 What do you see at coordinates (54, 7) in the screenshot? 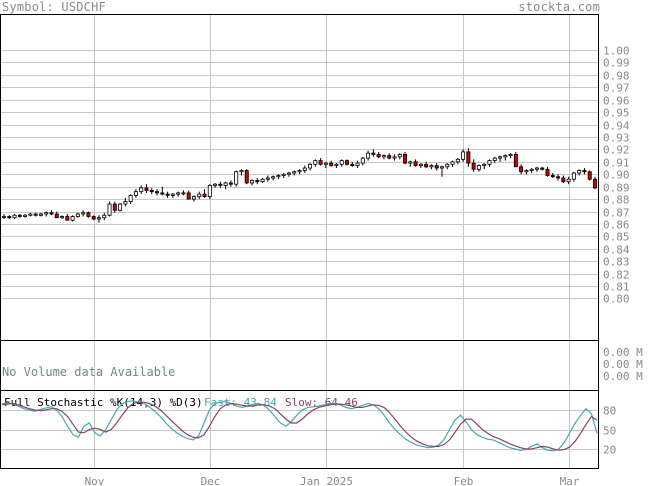
I see `symbol-label: Symbol: USDCHF` at bounding box center [54, 7].